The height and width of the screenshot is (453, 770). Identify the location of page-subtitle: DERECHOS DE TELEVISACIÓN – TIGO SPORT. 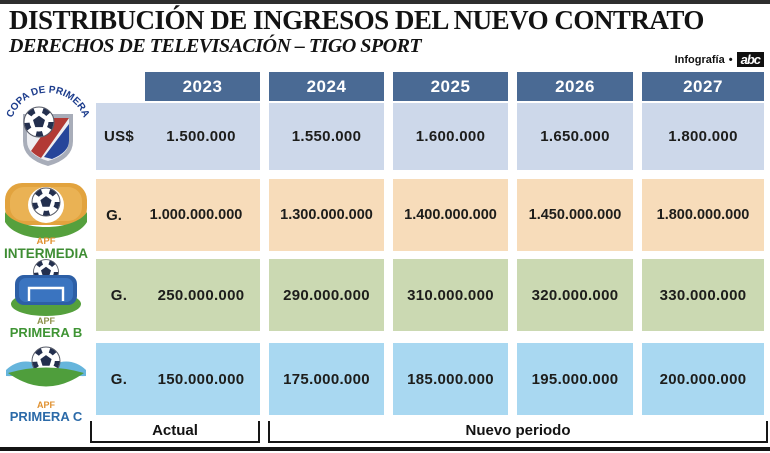
(215, 46).